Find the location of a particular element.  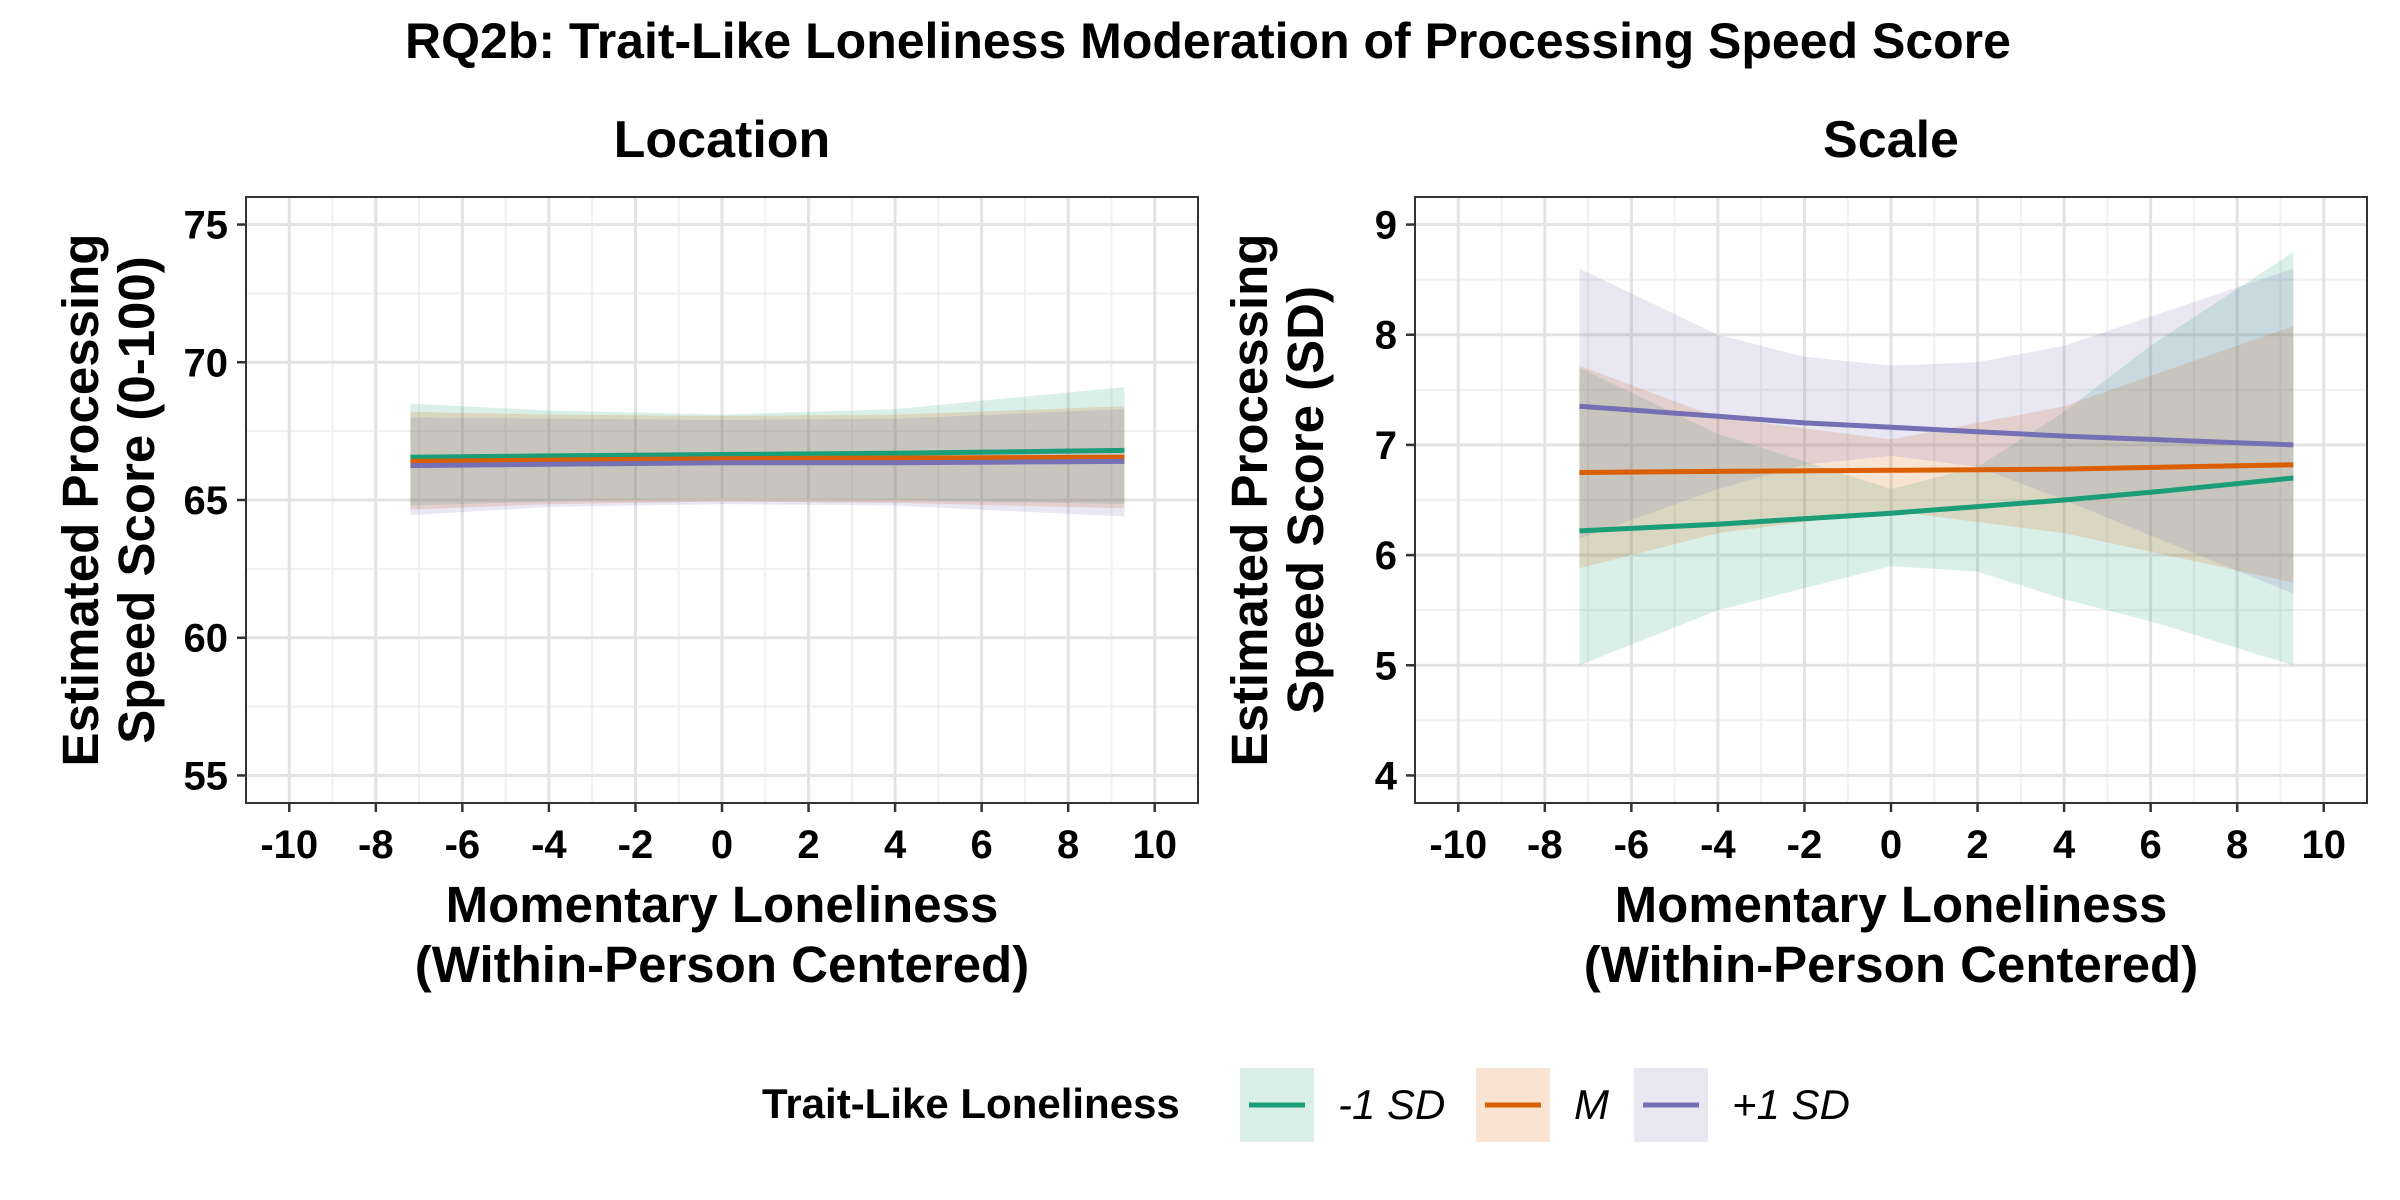

y-tick-label: 55 is located at coordinates (206, 776).